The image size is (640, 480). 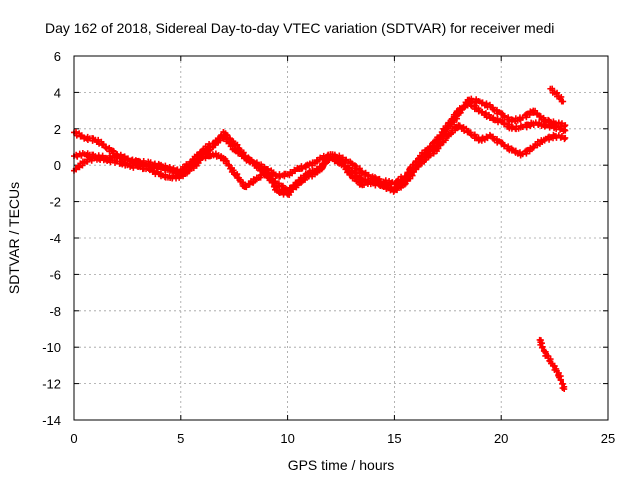 I want to click on y-tick-label: -12, so click(x=51, y=384).